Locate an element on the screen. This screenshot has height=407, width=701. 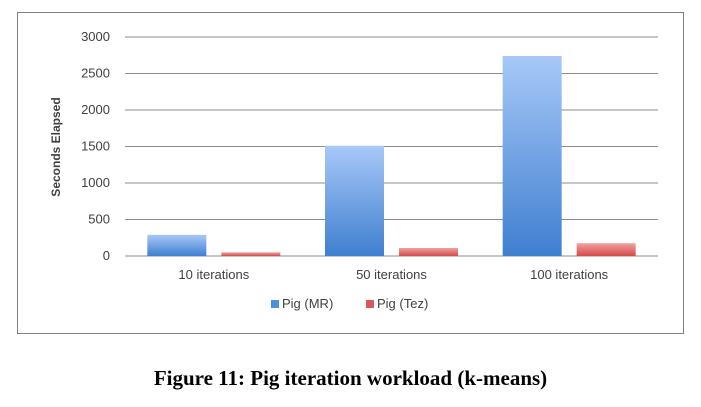
y-axis-label: Seconds Elapsed is located at coordinates (56, 146).